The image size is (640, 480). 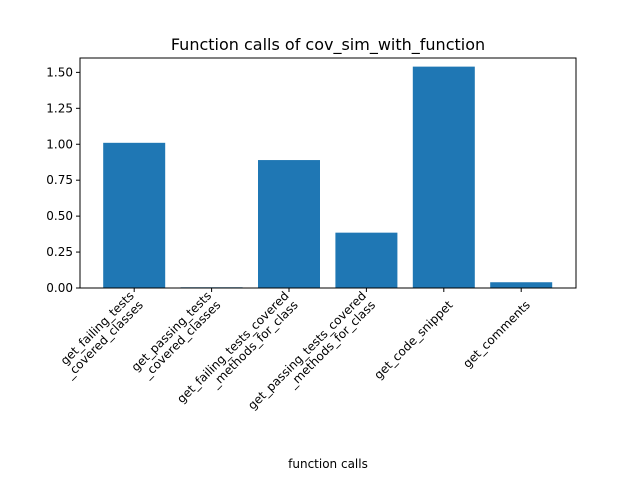 I want to click on y-tick-label-6: 1.50, so click(x=59, y=72).